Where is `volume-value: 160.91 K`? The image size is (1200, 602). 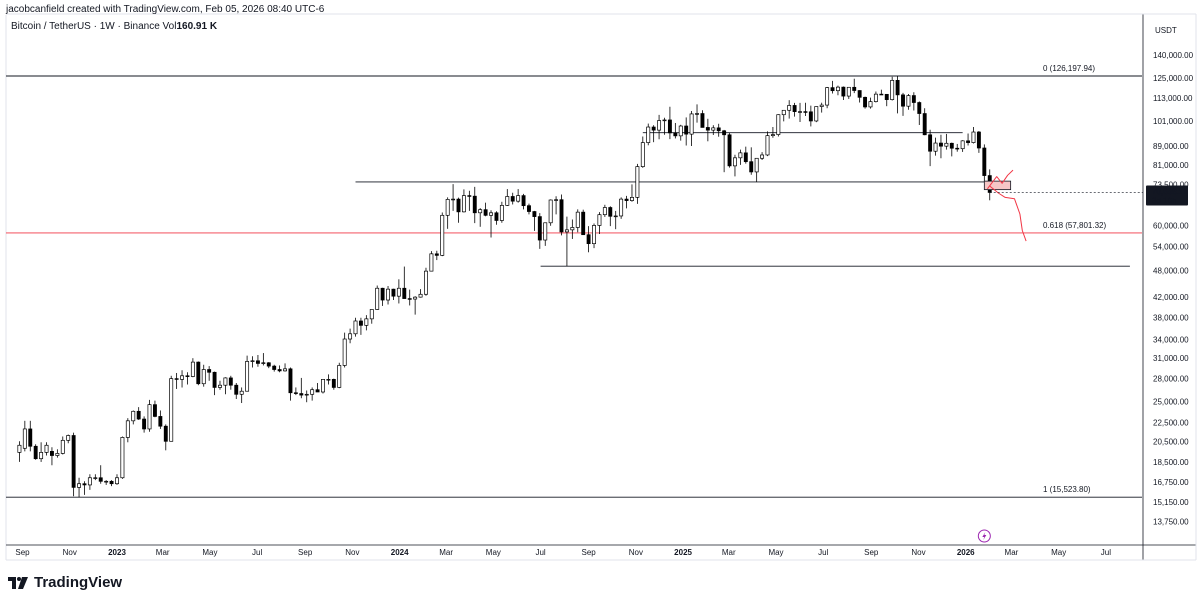 volume-value: 160.91 K is located at coordinates (197, 26).